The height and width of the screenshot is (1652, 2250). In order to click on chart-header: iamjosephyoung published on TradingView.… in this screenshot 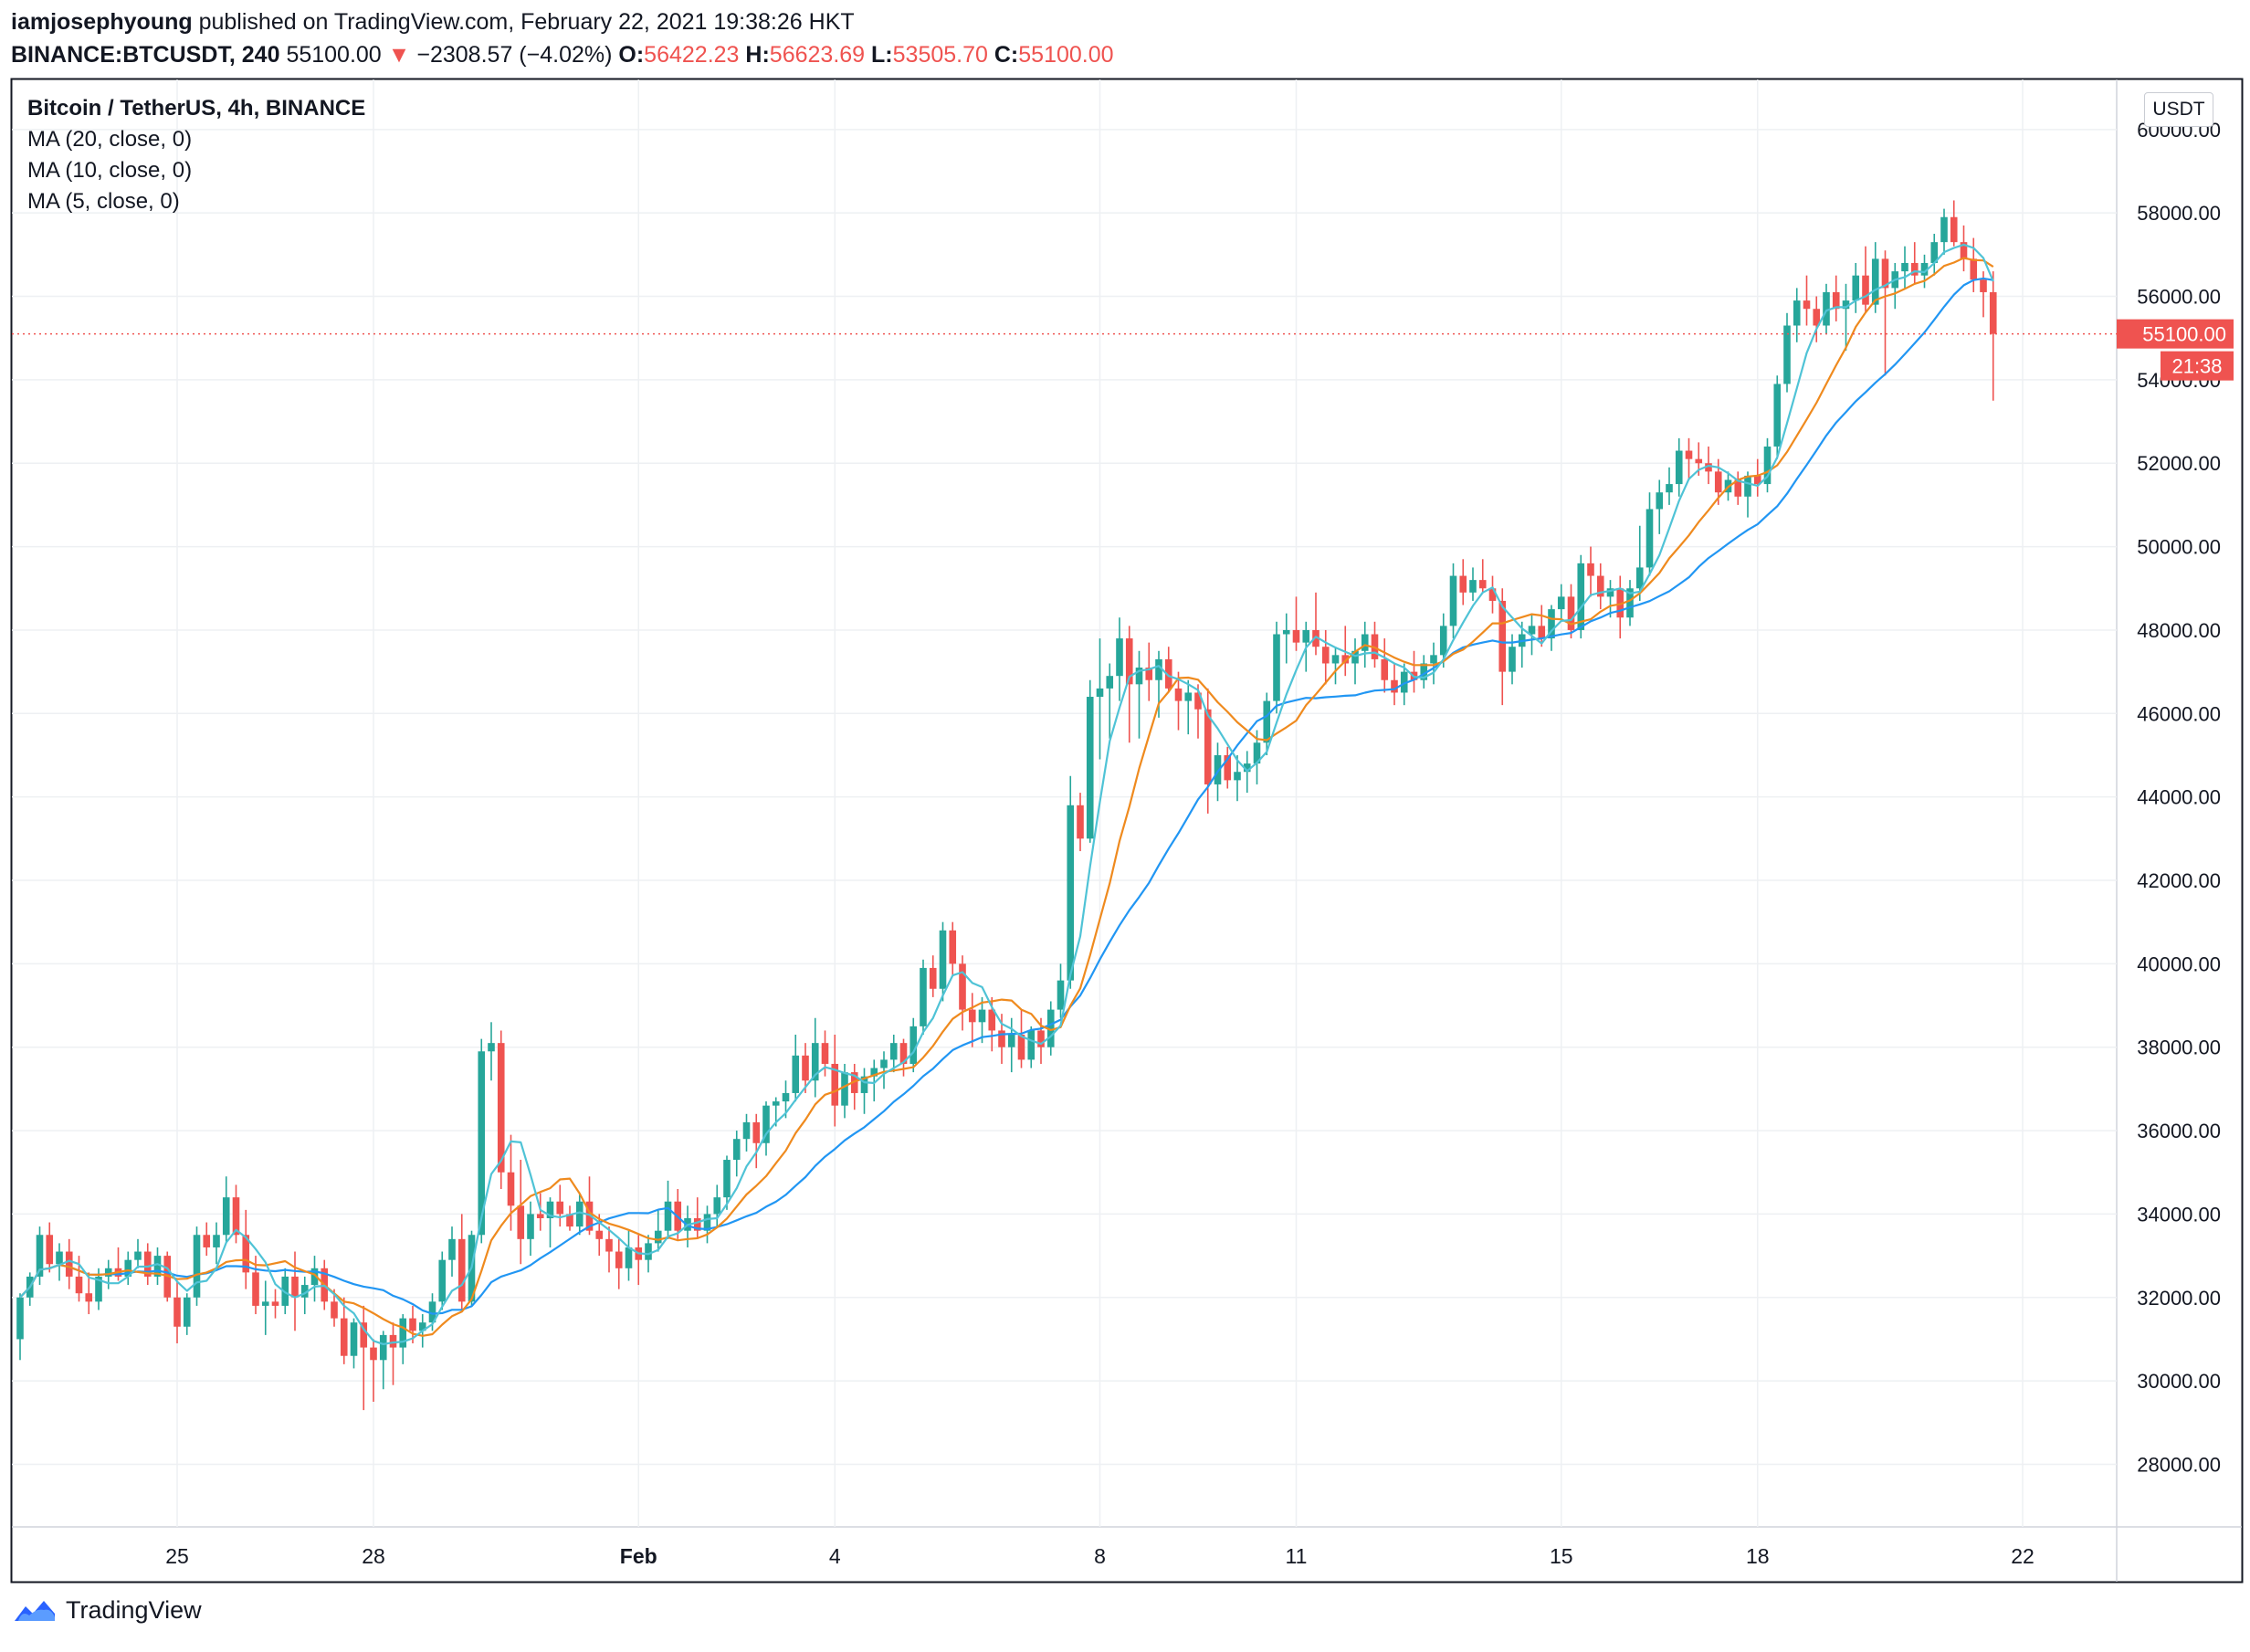, I will do `click(562, 38)`.